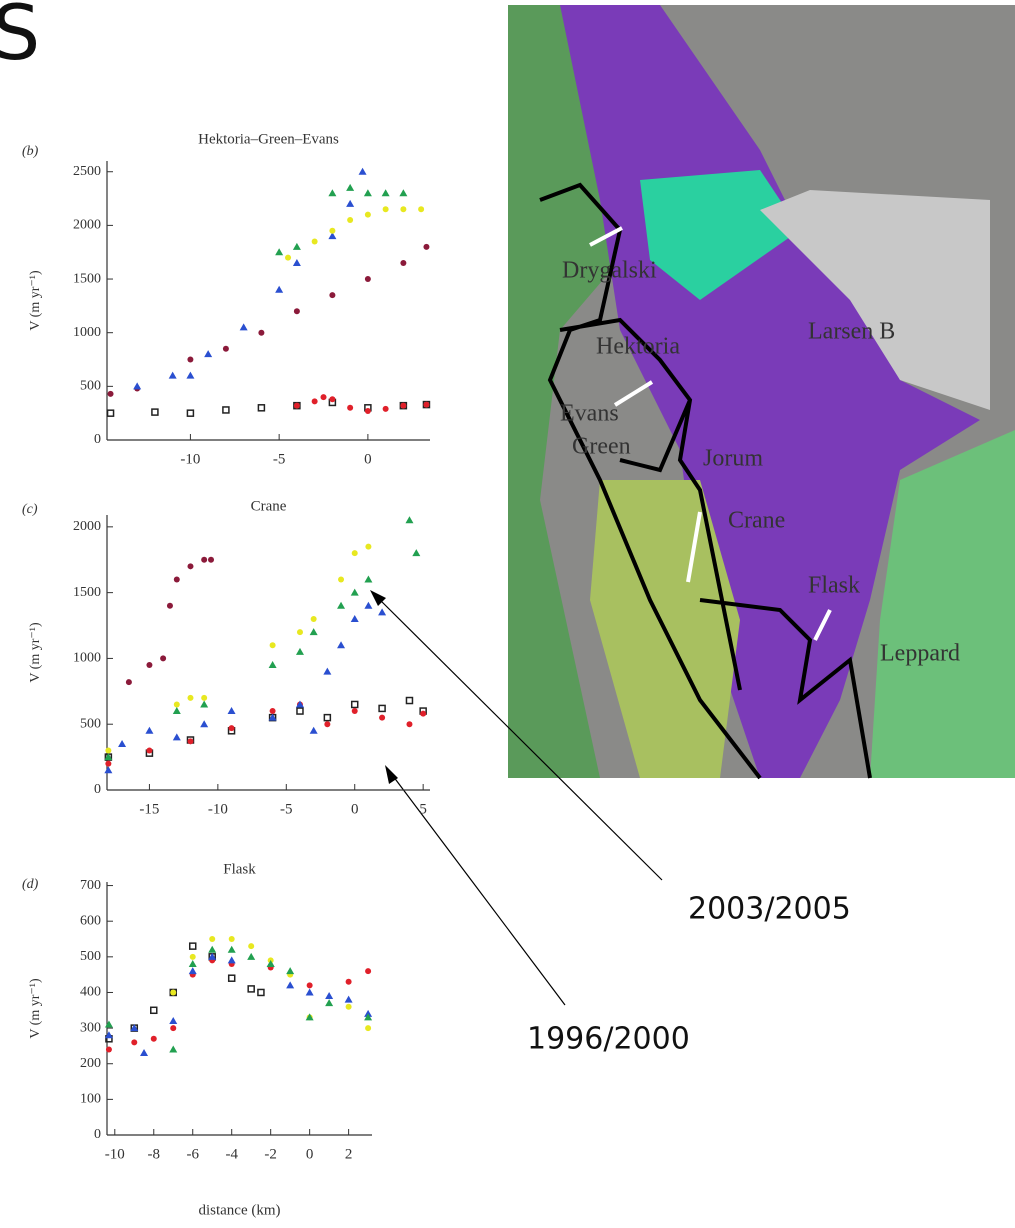  What do you see at coordinates (476, 886) in the screenshot?
I see `arrow-line` at bounding box center [476, 886].